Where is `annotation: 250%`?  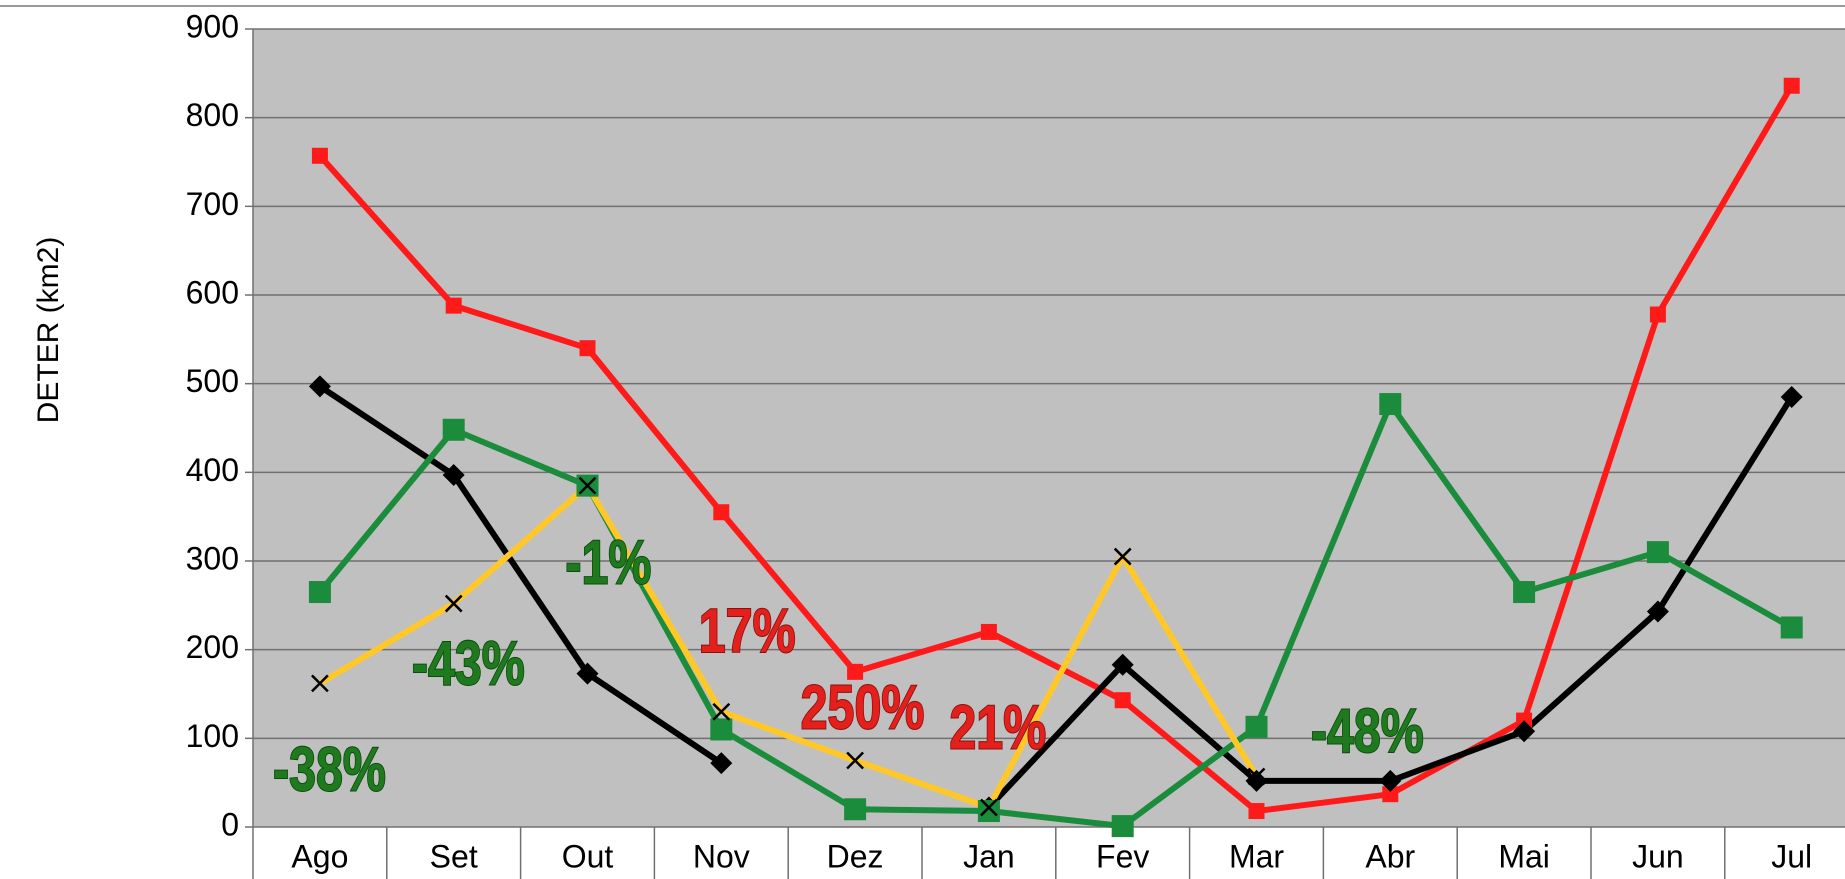 annotation: 250% is located at coordinates (863, 707).